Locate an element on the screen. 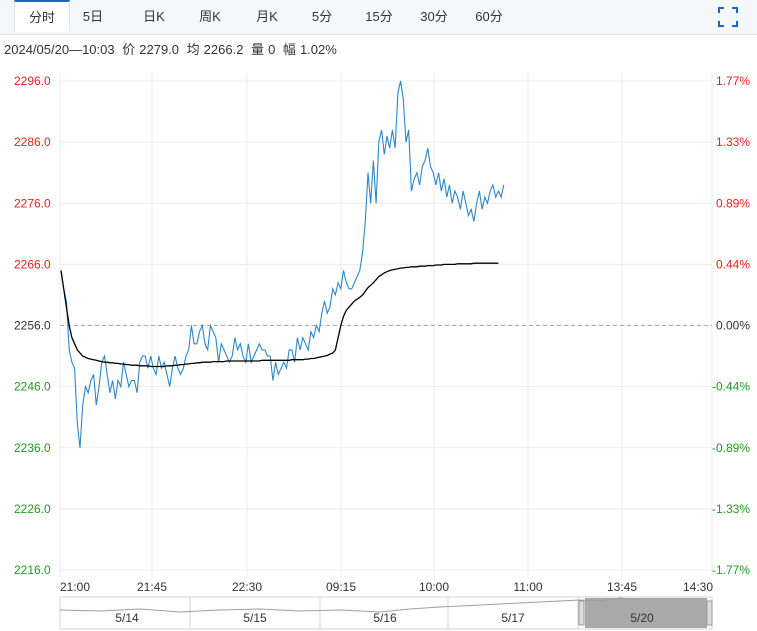 The image size is (757, 631). volume-value: 0 is located at coordinates (272, 49).